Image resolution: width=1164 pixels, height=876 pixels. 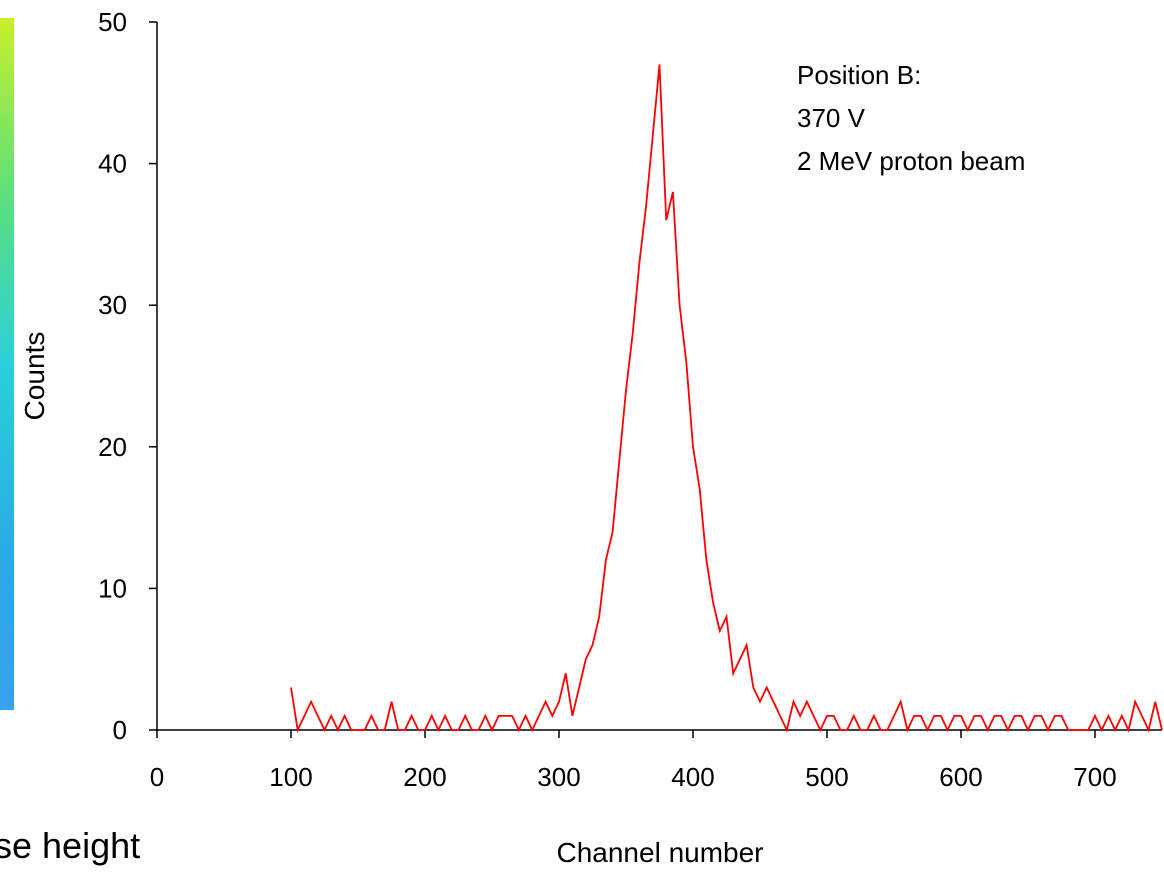 What do you see at coordinates (112, 305) in the screenshot?
I see `y-tick-label: 30` at bounding box center [112, 305].